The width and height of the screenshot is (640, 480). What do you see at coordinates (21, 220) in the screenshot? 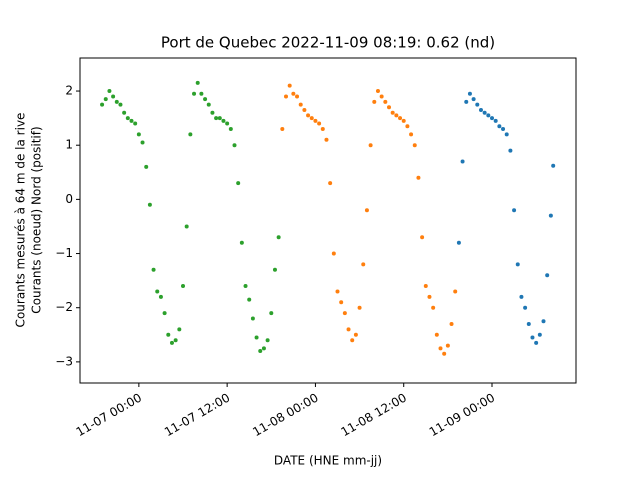
I see `y-axis-label: Courants mesurés à 64 m de la rive` at bounding box center [21, 220].